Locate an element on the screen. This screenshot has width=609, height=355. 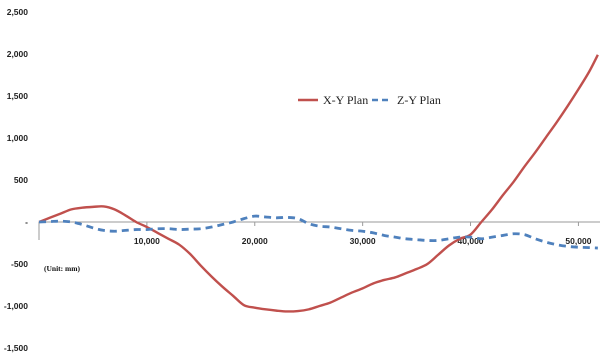
y-tick-label: 2,000 is located at coordinates (18, 54).